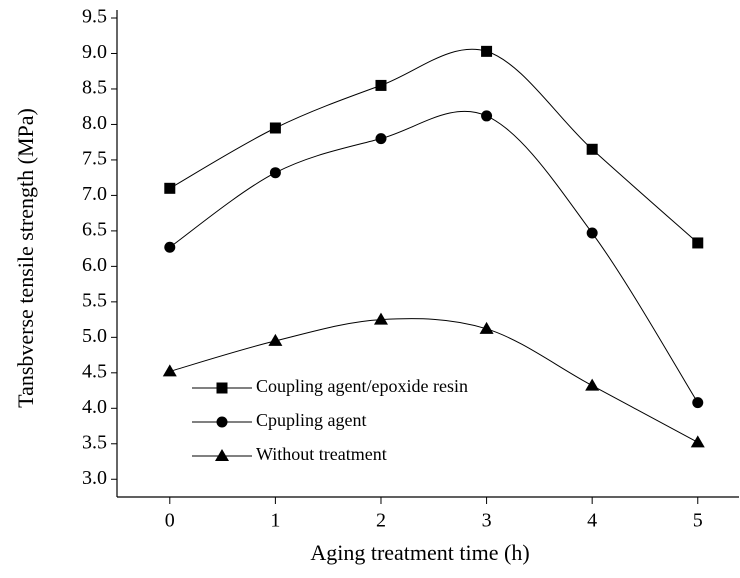  Describe the element at coordinates (94, 17) in the screenshot. I see `y-tick-label: 9.5` at that location.